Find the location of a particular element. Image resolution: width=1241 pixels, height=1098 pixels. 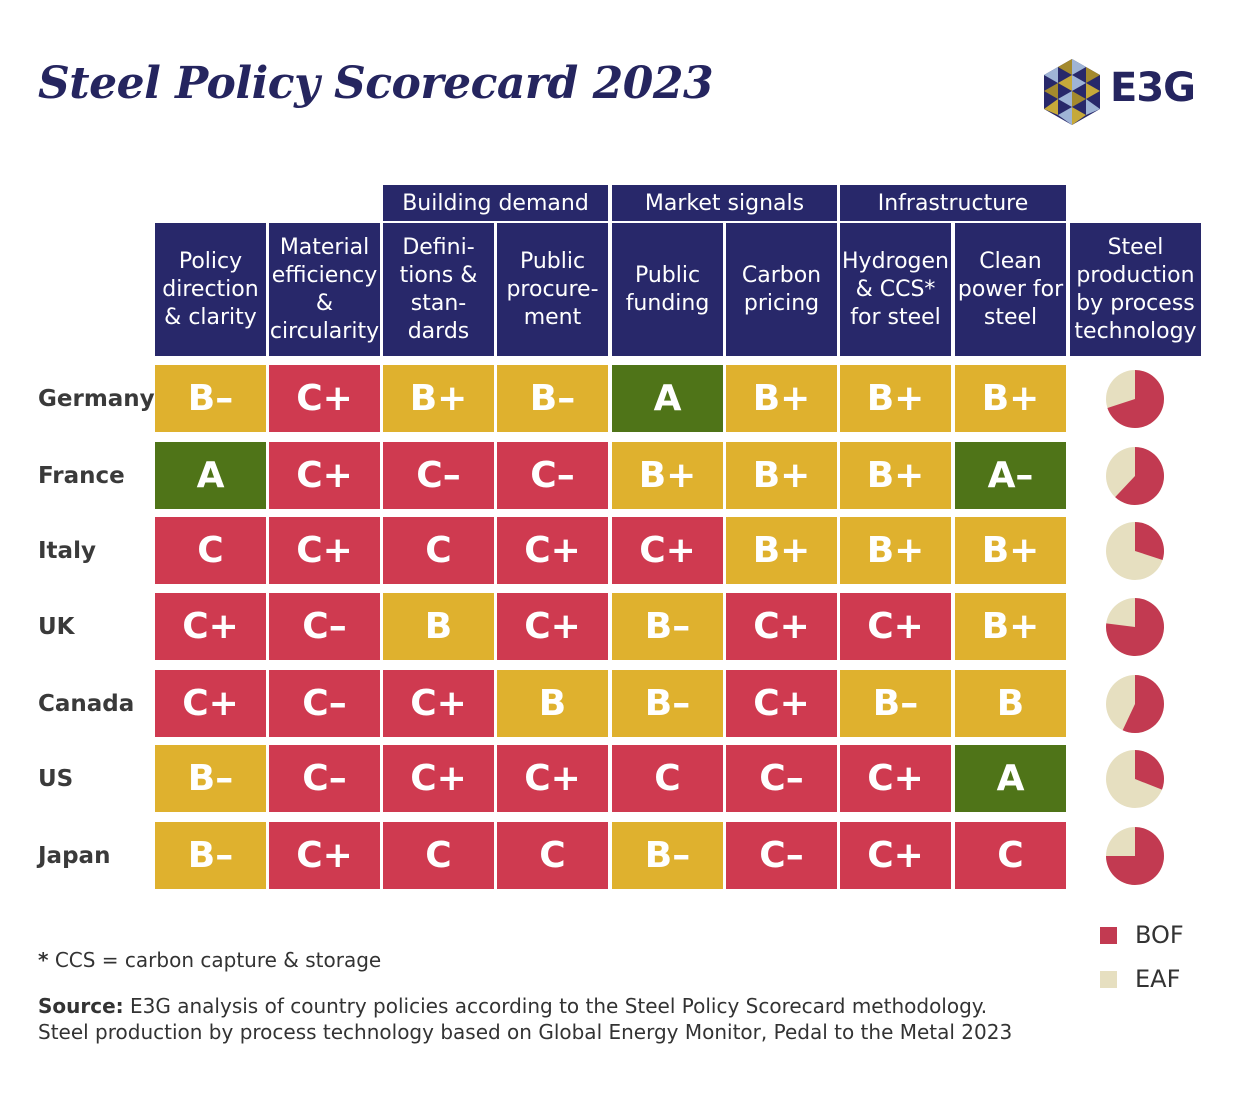

legend-item-eaf: EAF is located at coordinates (1140, 979).